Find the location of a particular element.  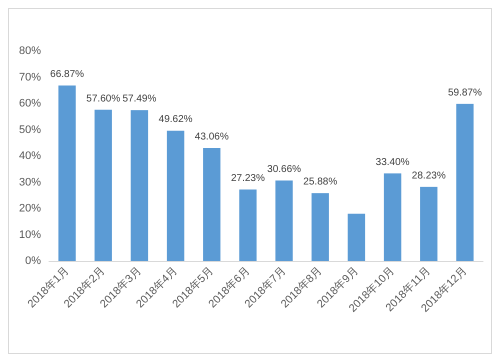

y-tick-label: 0% is located at coordinates (33, 261).